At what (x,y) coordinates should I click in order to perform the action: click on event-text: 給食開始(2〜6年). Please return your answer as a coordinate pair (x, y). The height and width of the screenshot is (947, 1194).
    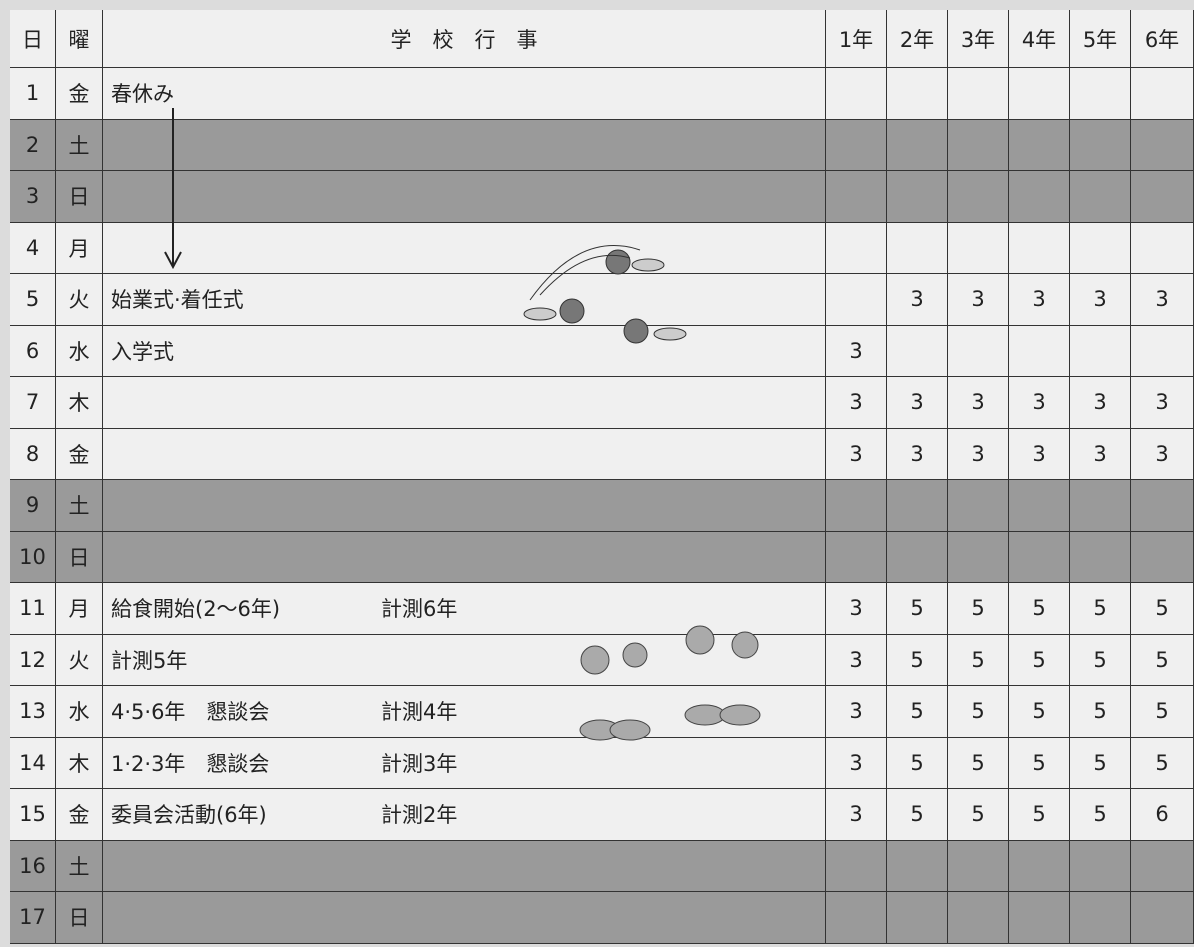
    Looking at the image, I should click on (196, 609).